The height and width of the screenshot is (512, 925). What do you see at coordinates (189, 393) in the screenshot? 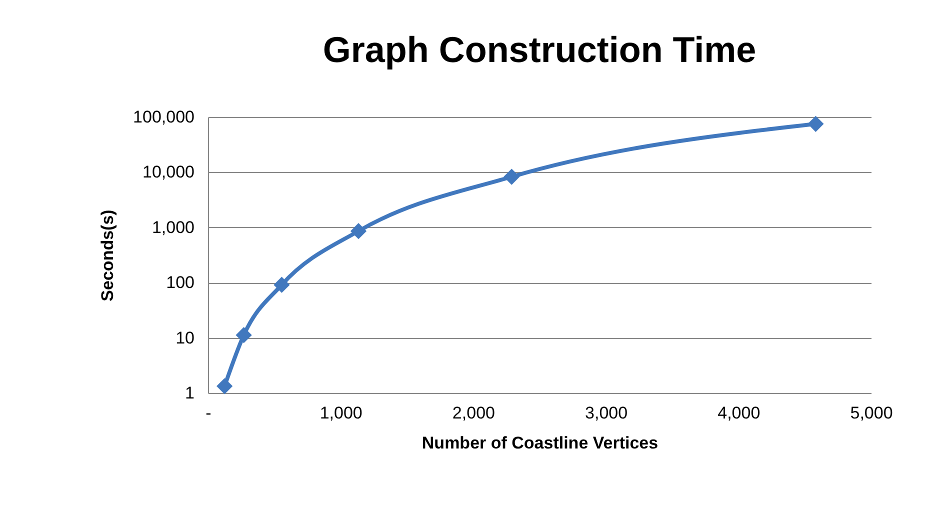
I see `y-tick-label: 1` at bounding box center [189, 393].